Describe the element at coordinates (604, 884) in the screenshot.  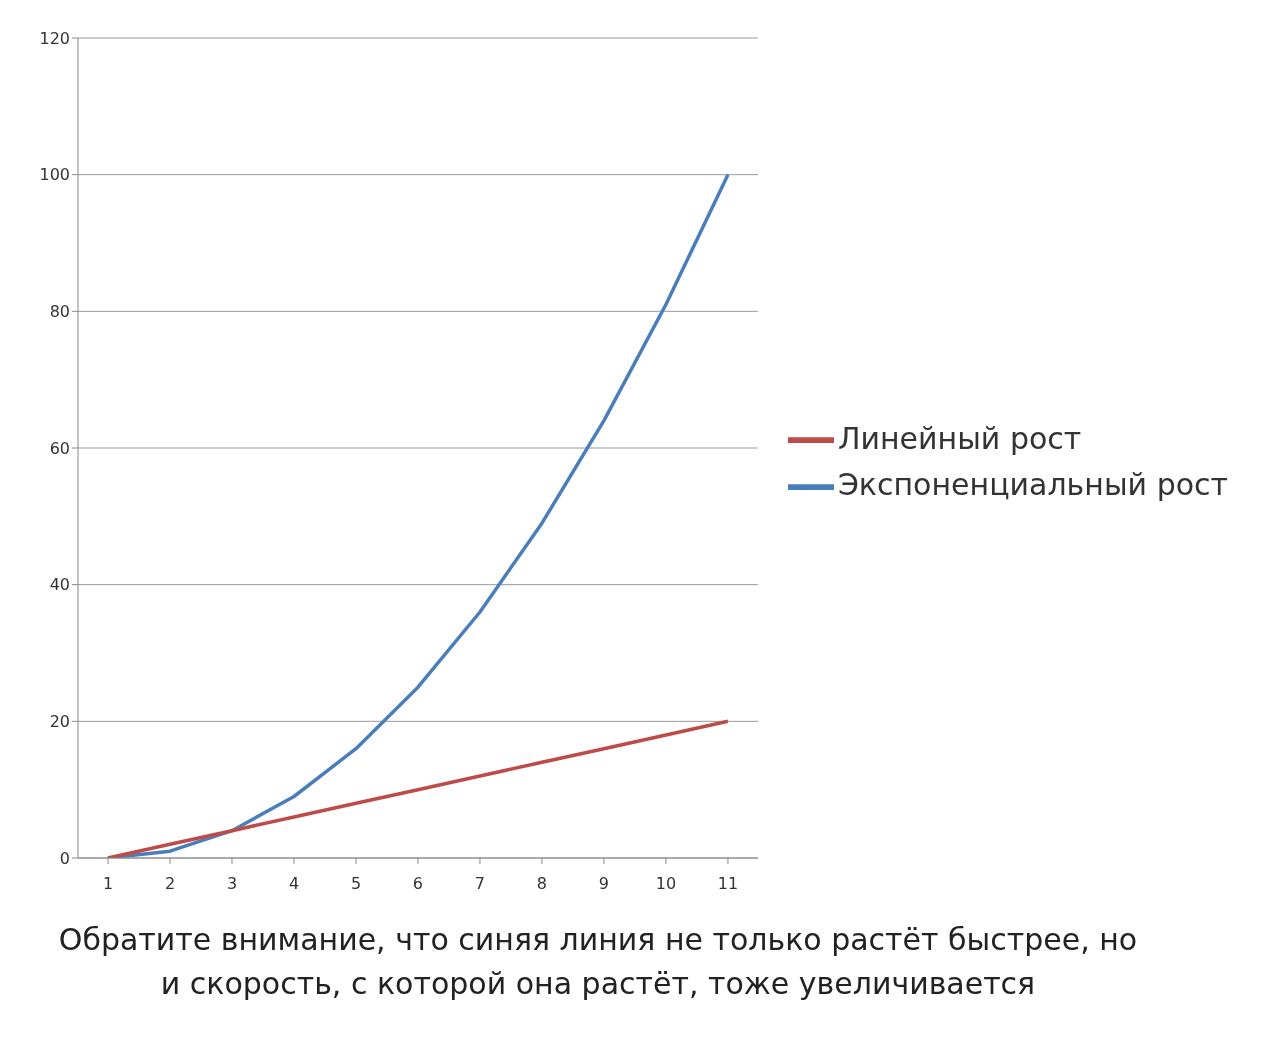
I see `x-tick-label: 9` at that location.